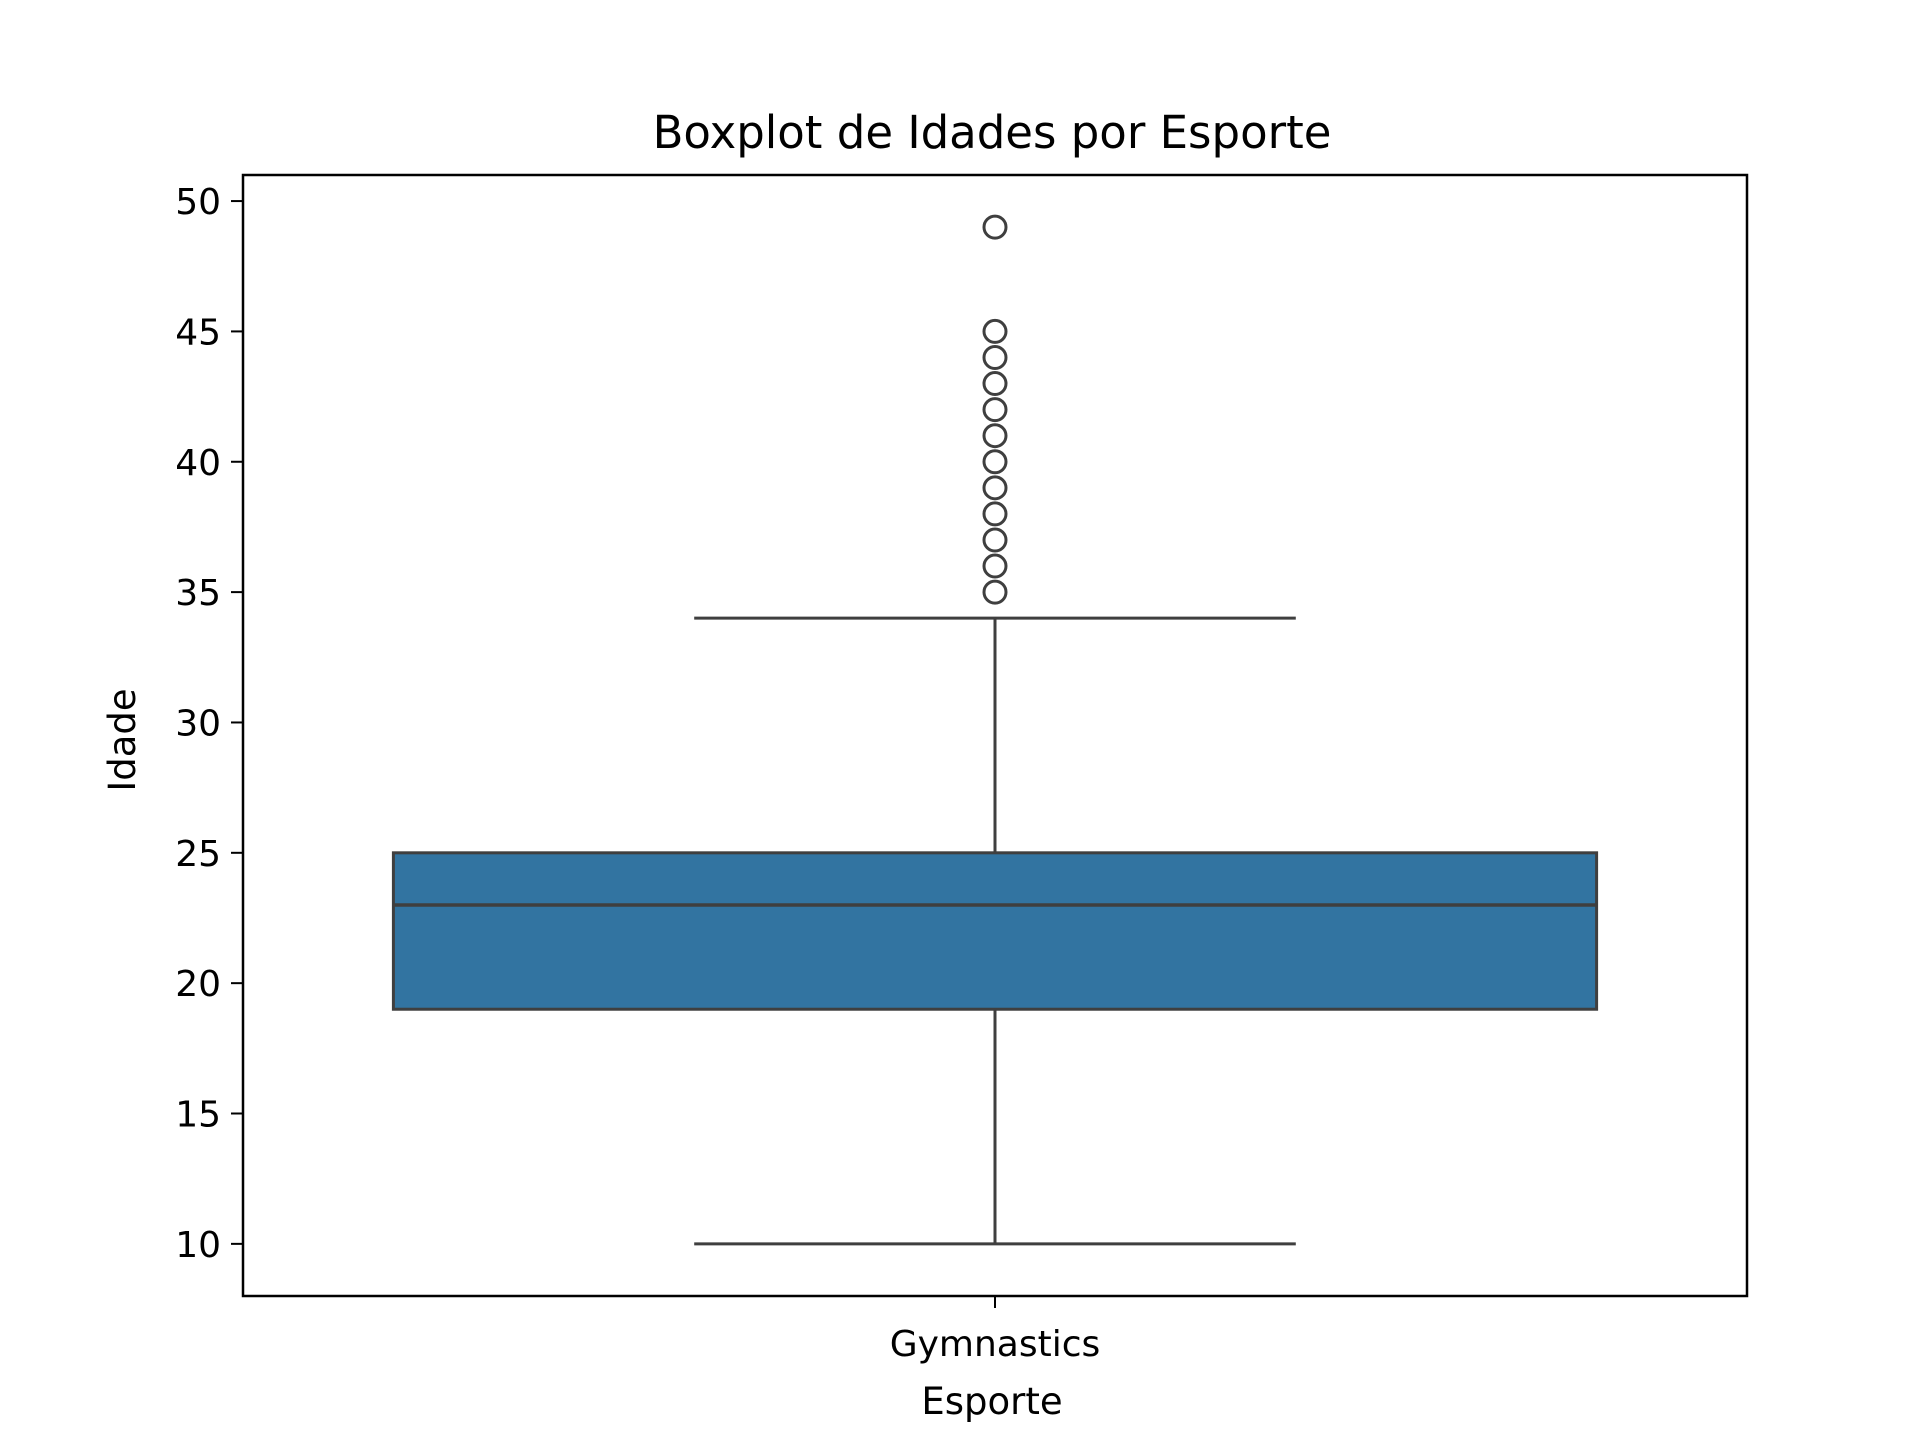 This screenshot has width=1920, height=1440. Describe the element at coordinates (991, 1401) in the screenshot. I see `x-axis-label: Esporte` at that location.